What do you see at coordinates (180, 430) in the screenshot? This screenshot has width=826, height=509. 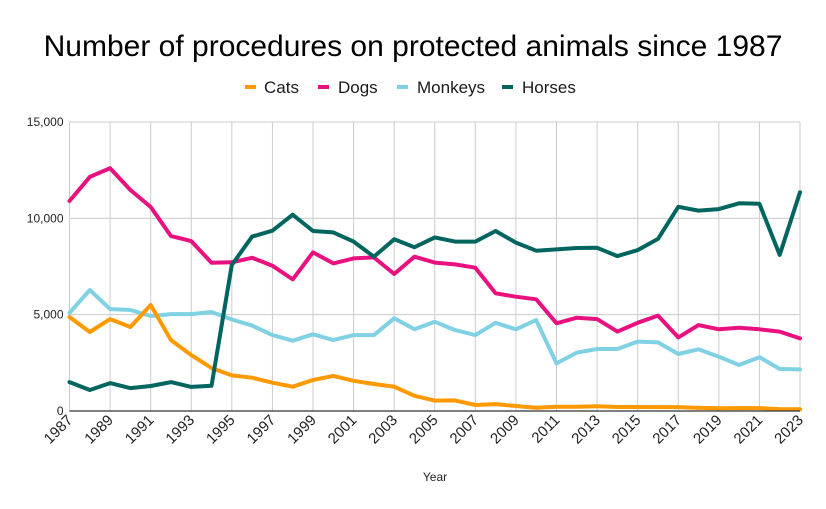 I see `x-tick-label: 1993` at bounding box center [180, 430].